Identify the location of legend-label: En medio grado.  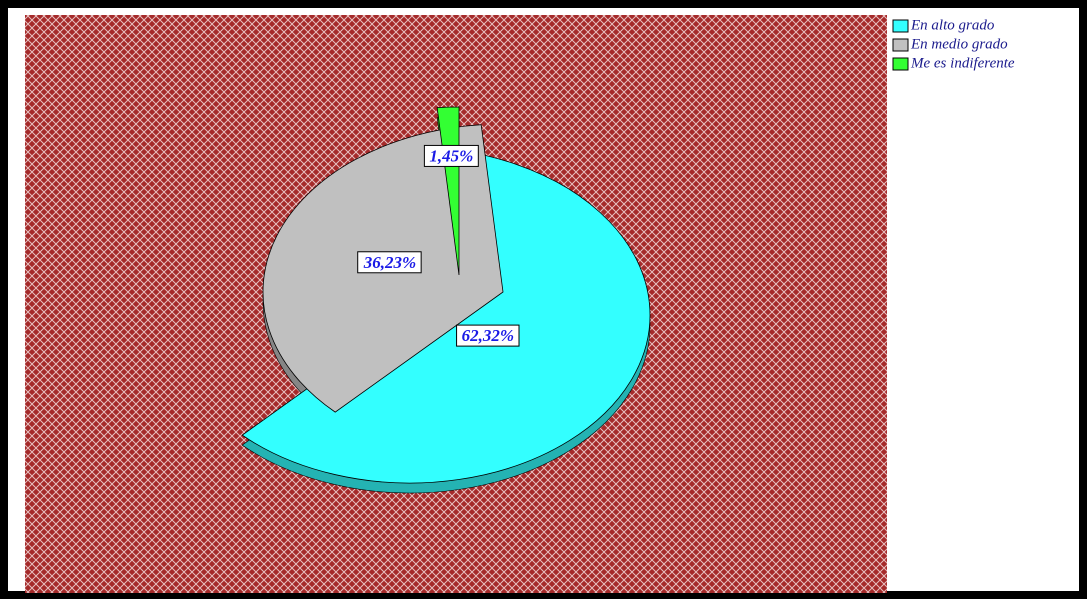
(959, 44).